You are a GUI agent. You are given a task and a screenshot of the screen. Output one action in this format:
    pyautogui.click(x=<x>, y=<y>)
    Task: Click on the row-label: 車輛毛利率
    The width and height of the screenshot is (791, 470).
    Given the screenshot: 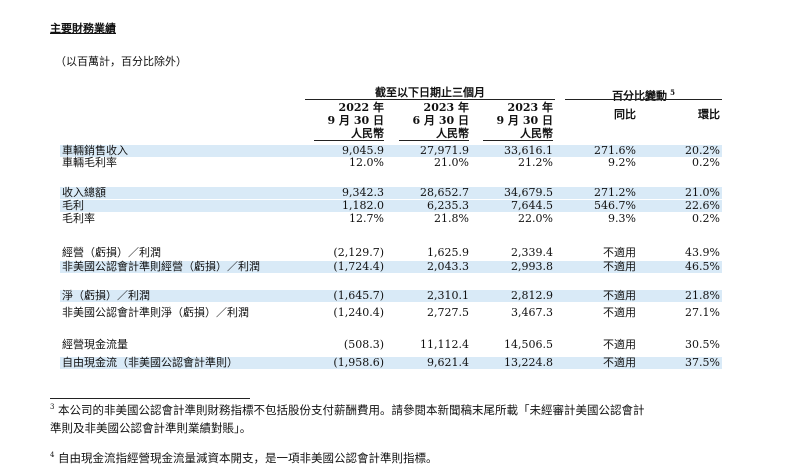 What is the action you would take?
    pyautogui.click(x=89, y=162)
    